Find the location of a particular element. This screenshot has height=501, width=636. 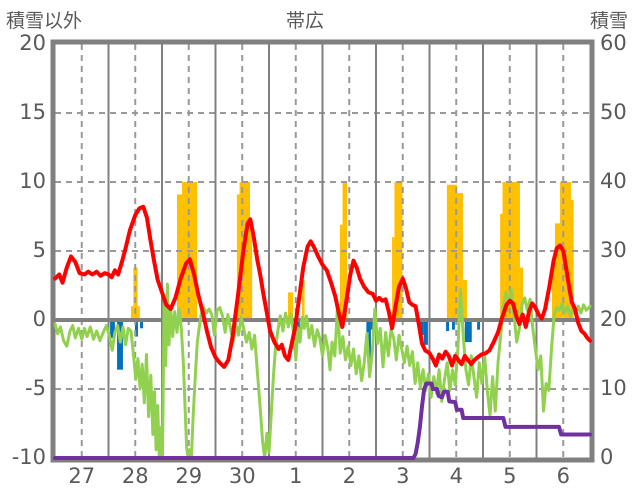

left-axis-tick: 10 is located at coordinates (32, 181).